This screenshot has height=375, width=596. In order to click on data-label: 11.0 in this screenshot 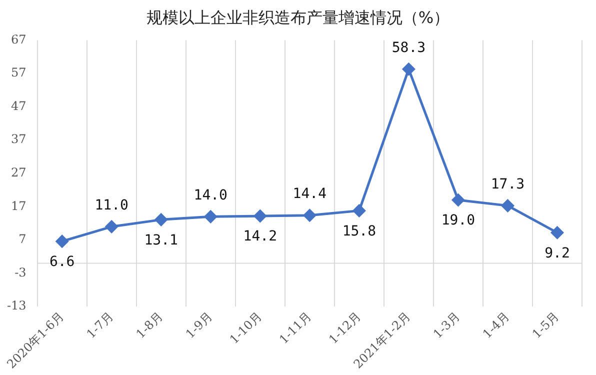, I will do `click(111, 205)`.